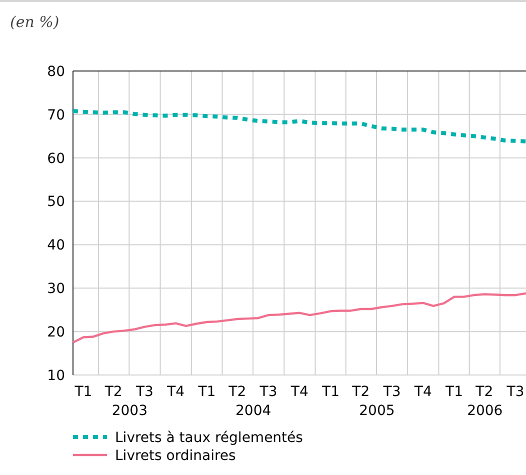 This screenshot has width=526, height=475. I want to click on y-tick-label: 20, so click(56, 332).